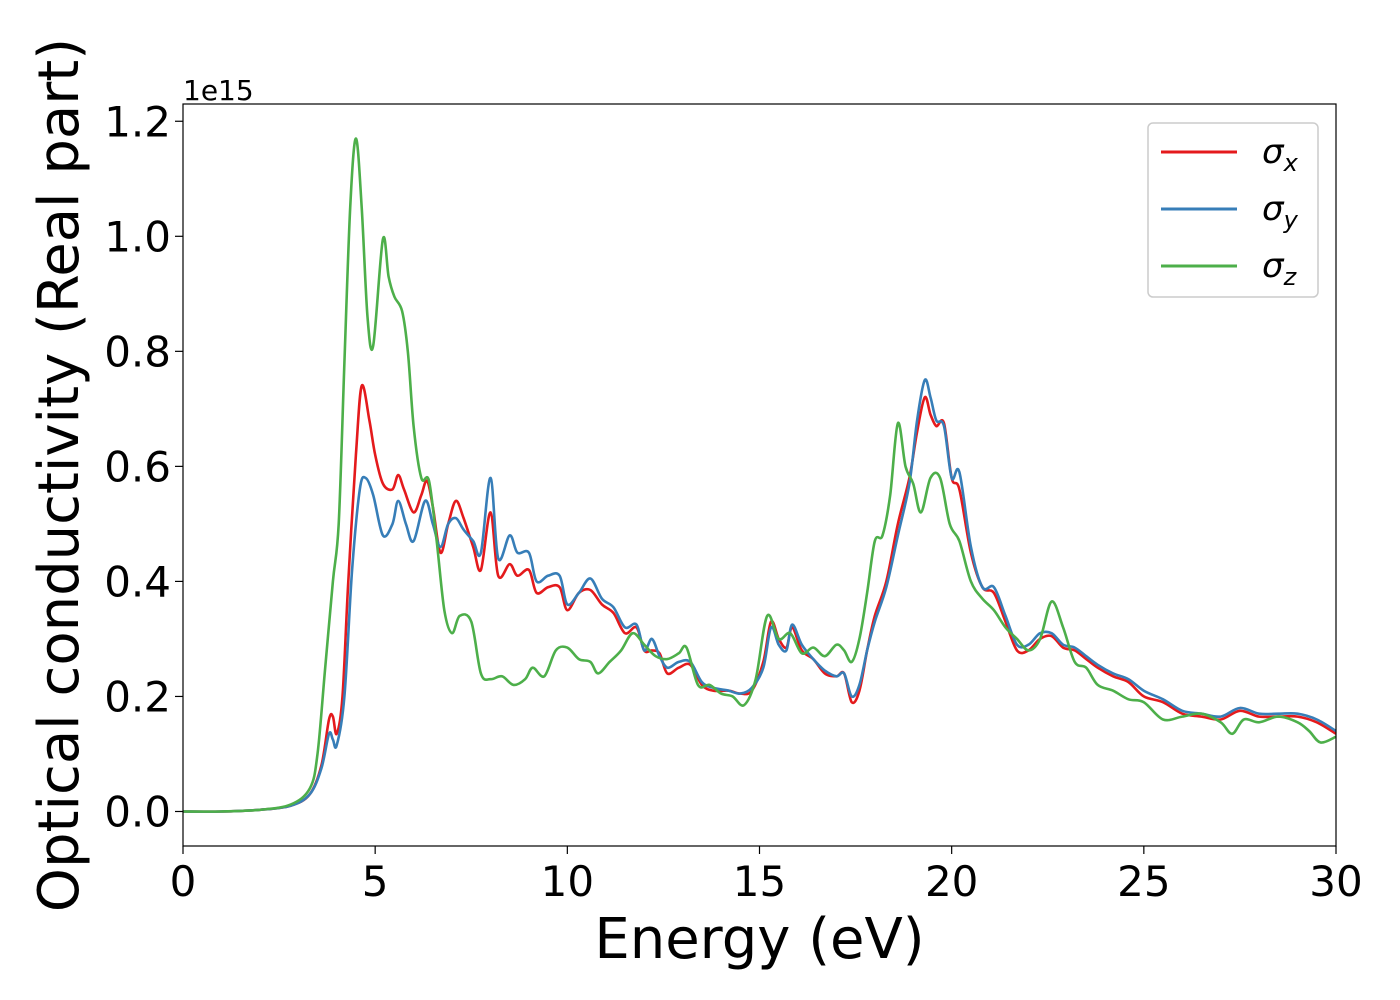 The image size is (1400, 1000). Describe the element at coordinates (59, 475) in the screenshot. I see `y-axis-title: Optical conductivity (Real part)` at that location.